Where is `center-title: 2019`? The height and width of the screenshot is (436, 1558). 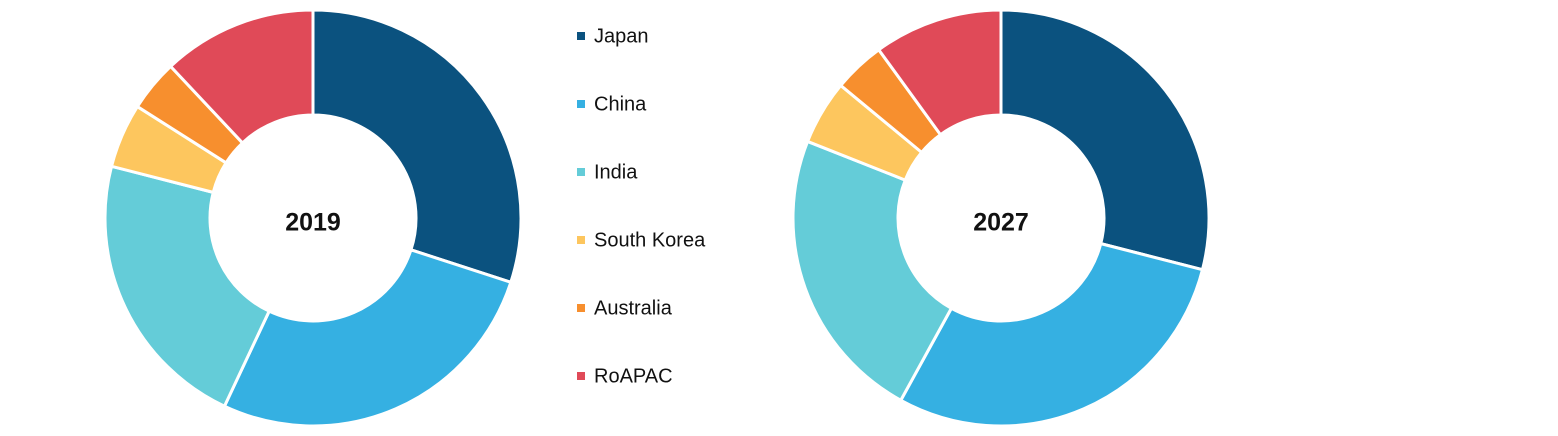
center-title: 2019 is located at coordinates (313, 223).